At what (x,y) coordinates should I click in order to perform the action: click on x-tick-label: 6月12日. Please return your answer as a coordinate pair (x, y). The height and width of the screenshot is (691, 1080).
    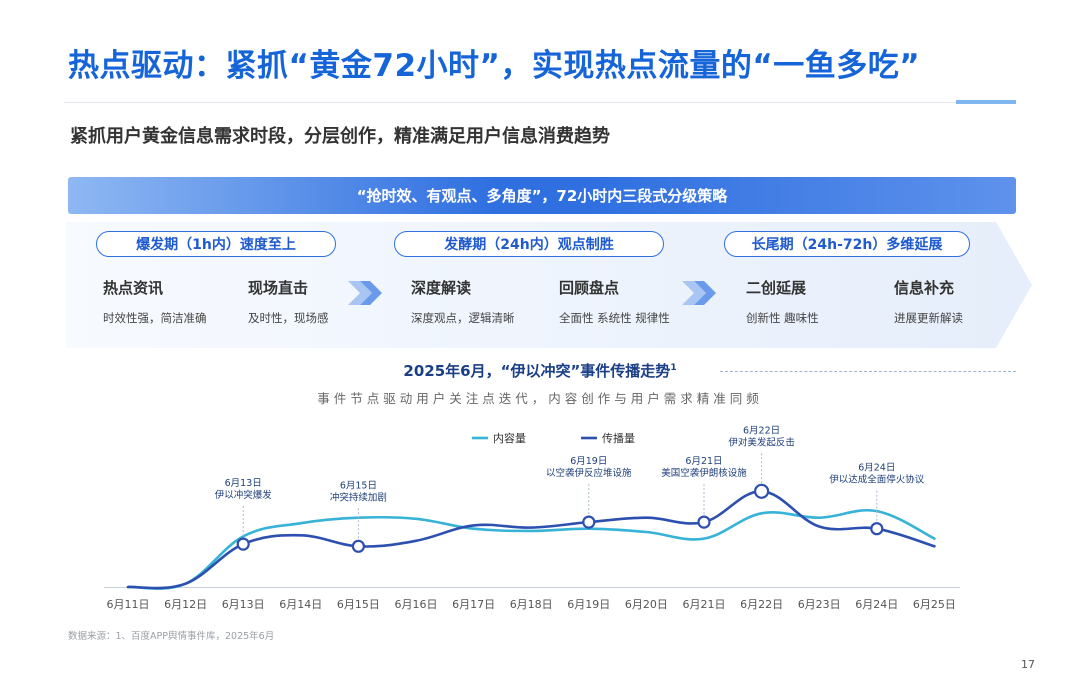
    Looking at the image, I should click on (185, 604).